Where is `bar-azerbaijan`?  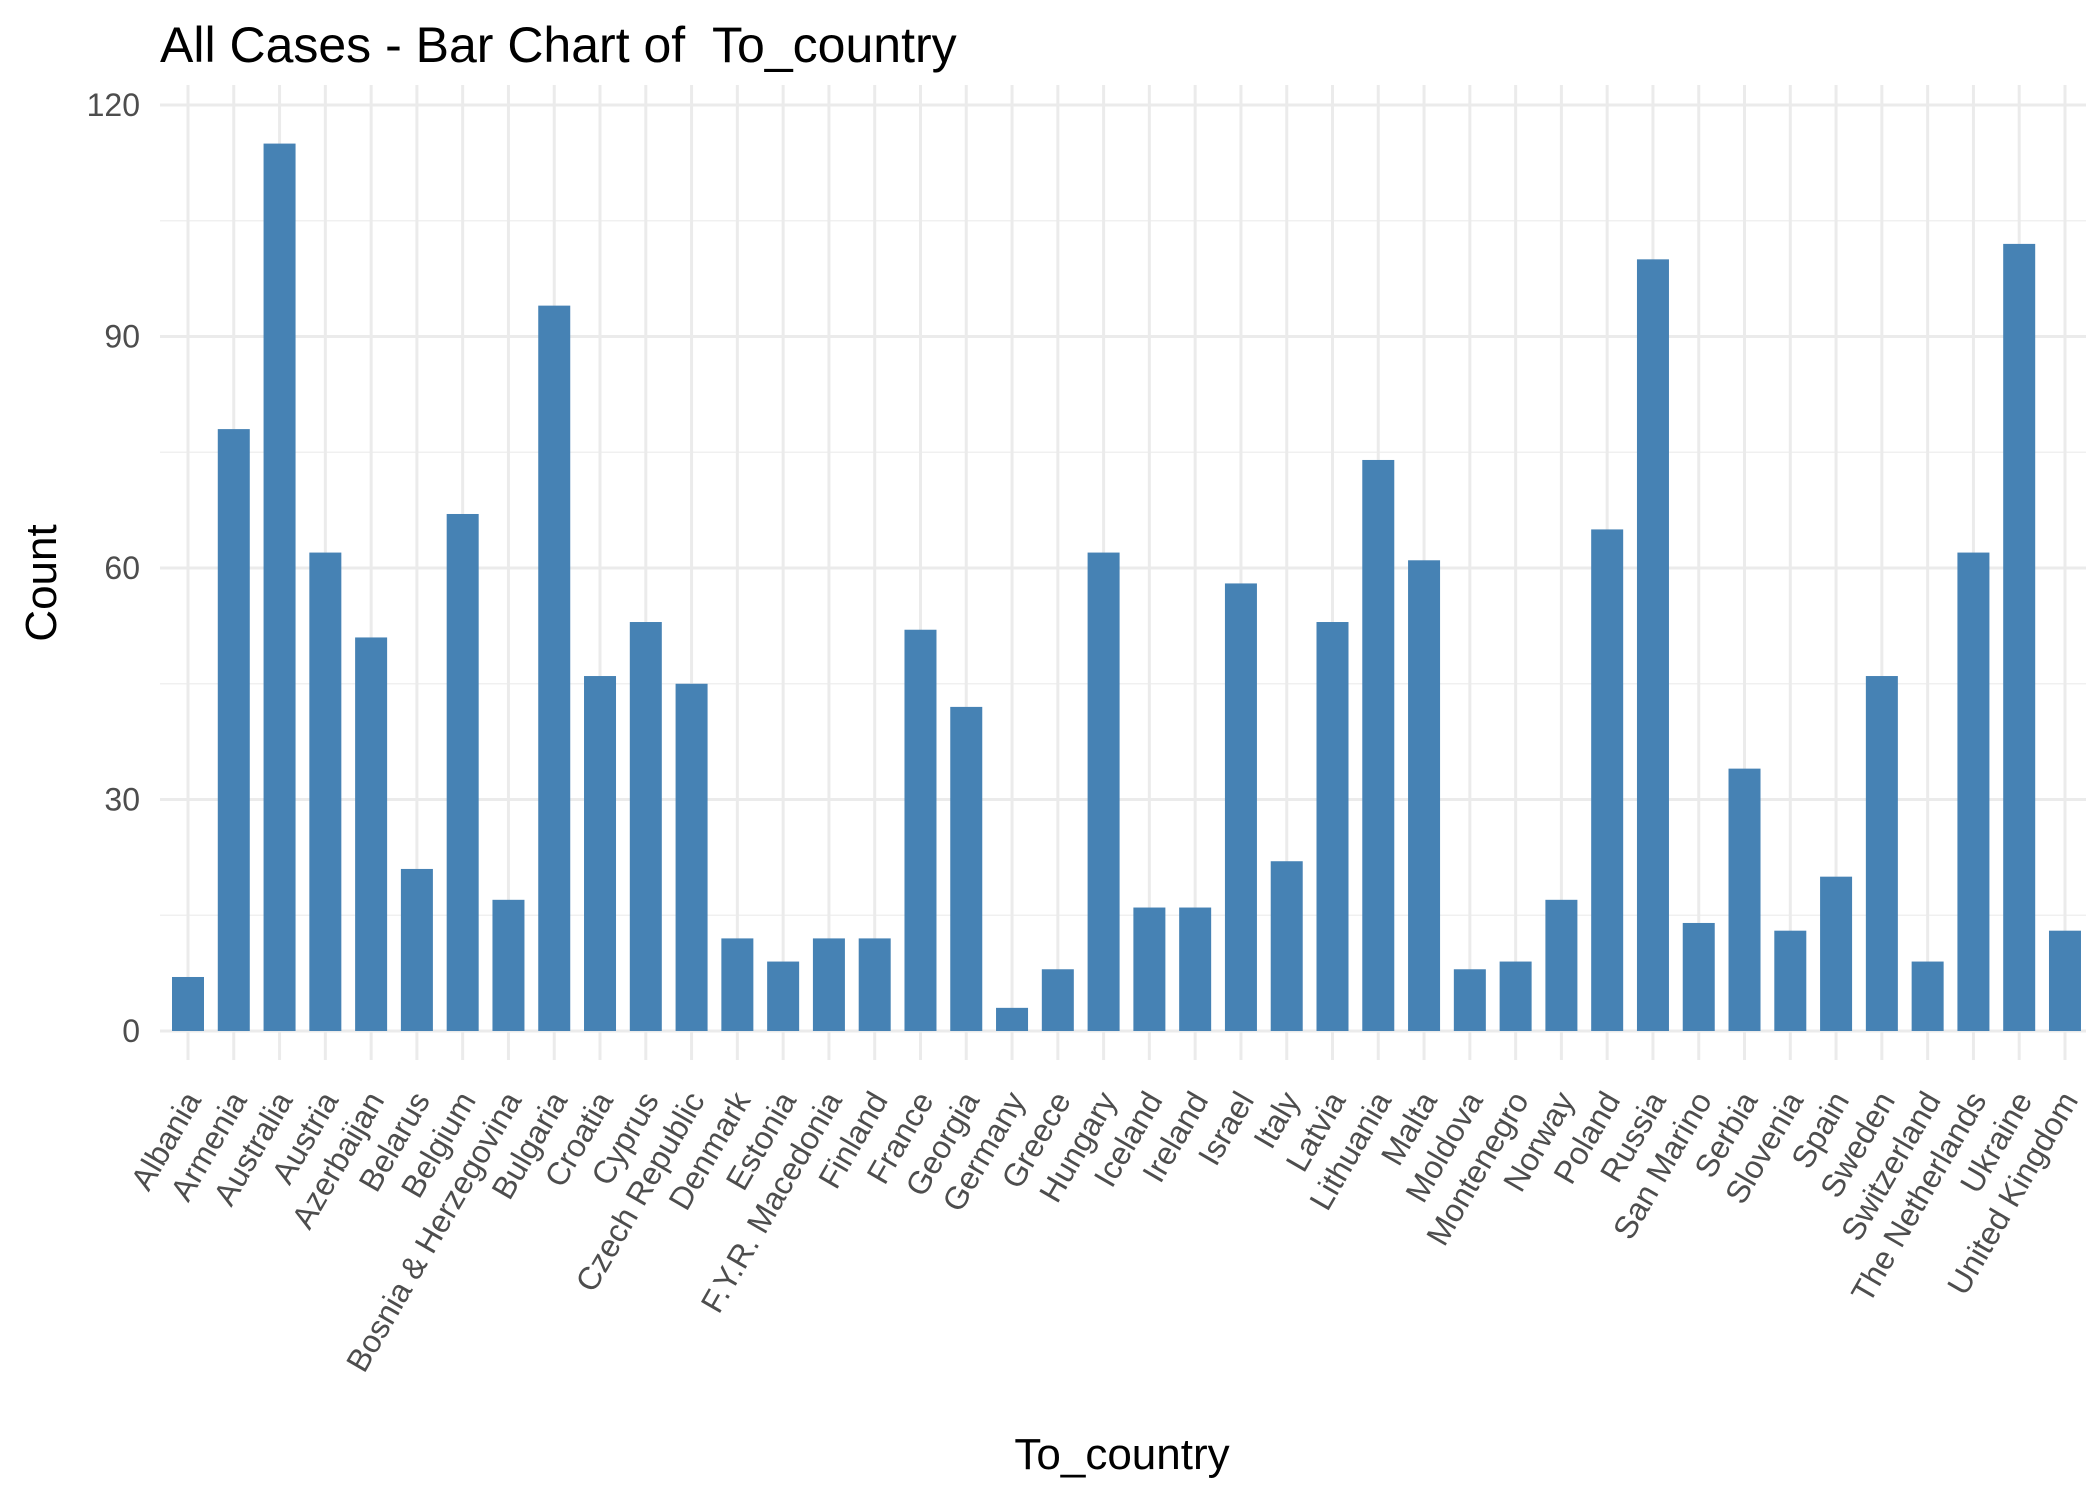
bar-azerbaijan is located at coordinates (371, 834).